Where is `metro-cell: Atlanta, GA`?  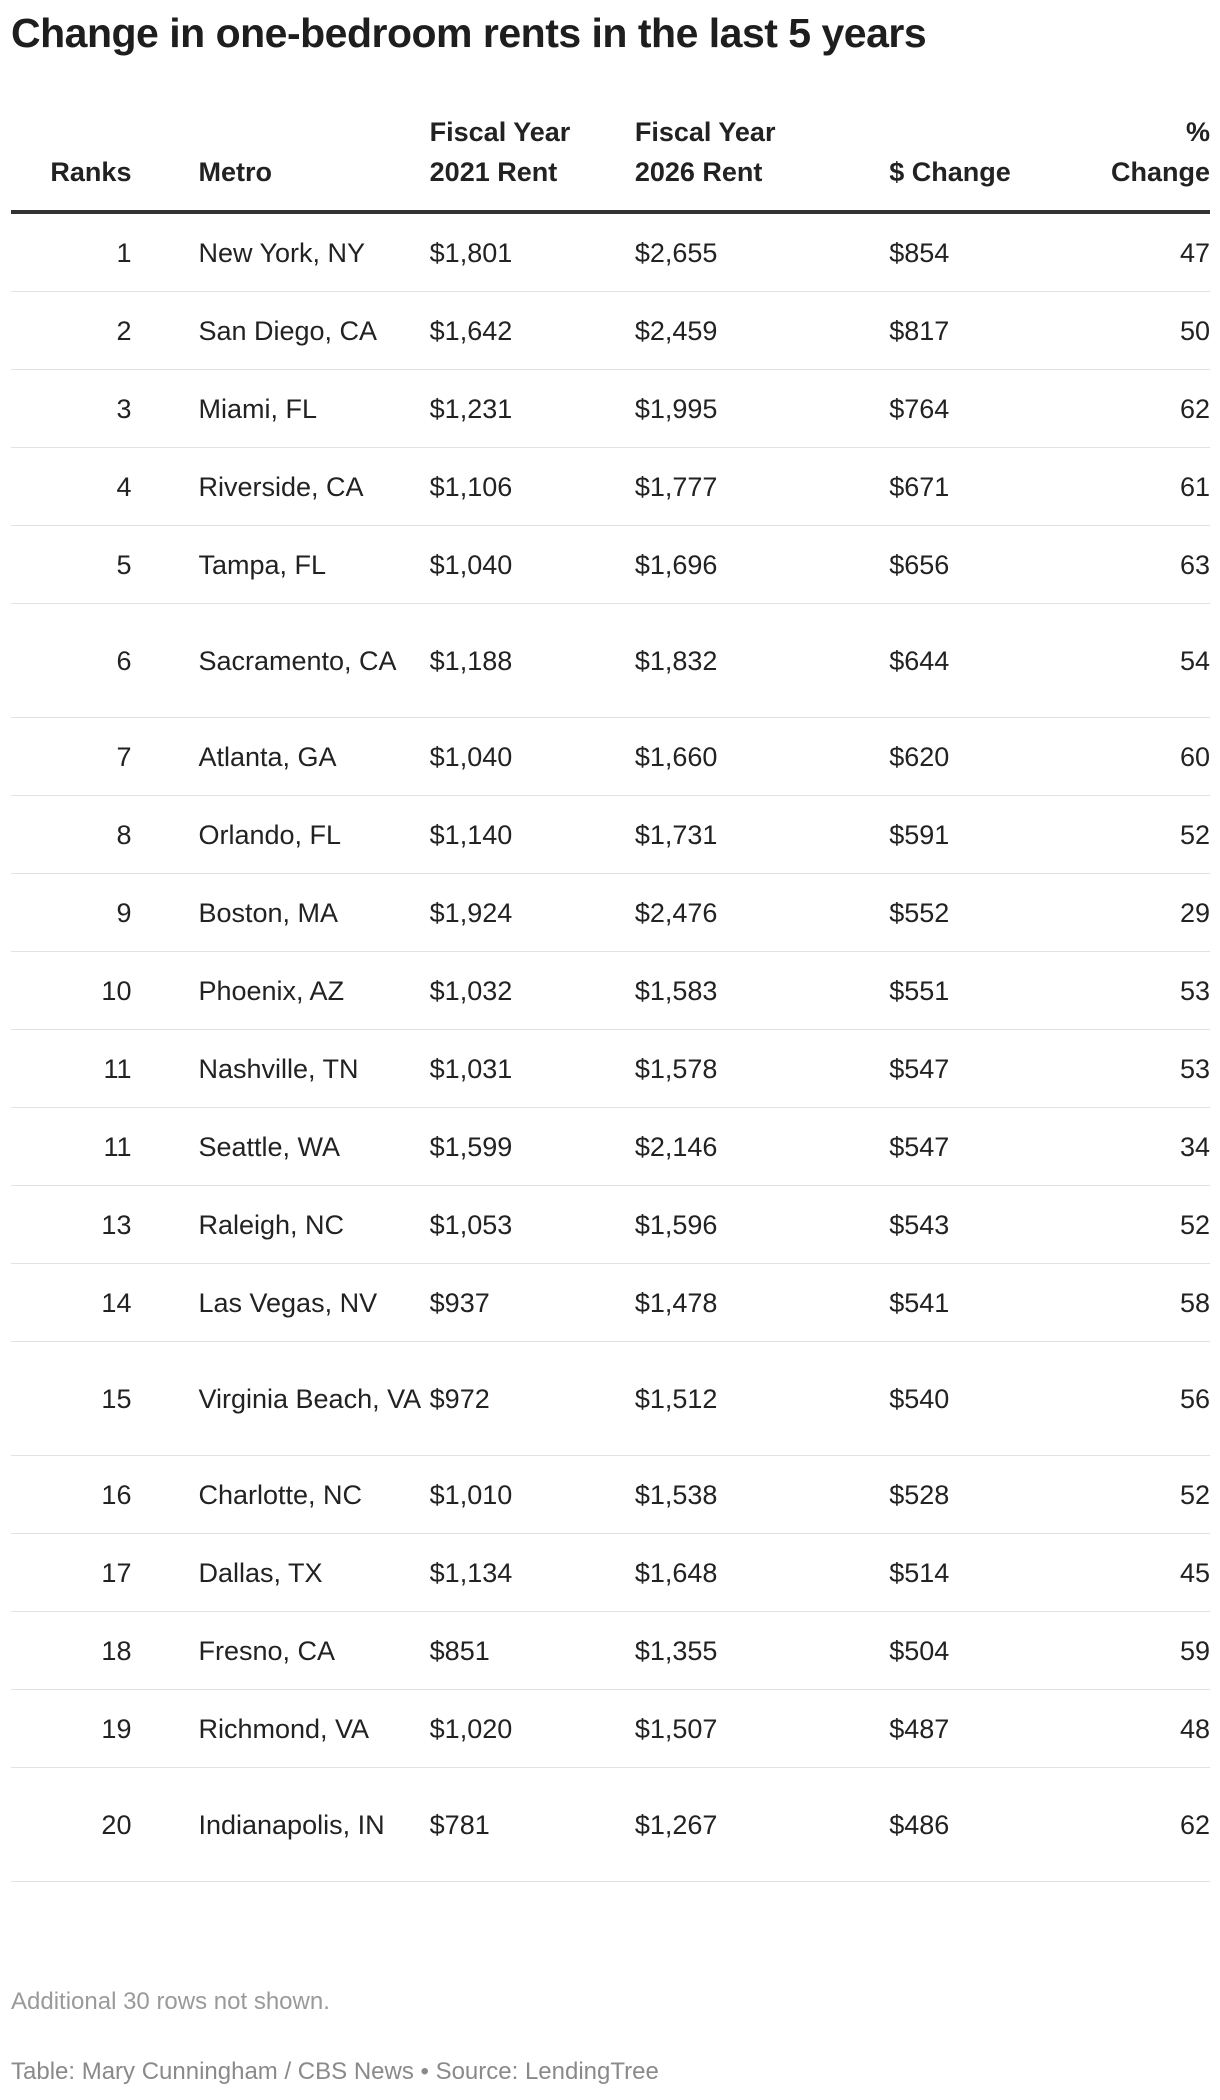
metro-cell: Atlanta, GA is located at coordinates (280, 756).